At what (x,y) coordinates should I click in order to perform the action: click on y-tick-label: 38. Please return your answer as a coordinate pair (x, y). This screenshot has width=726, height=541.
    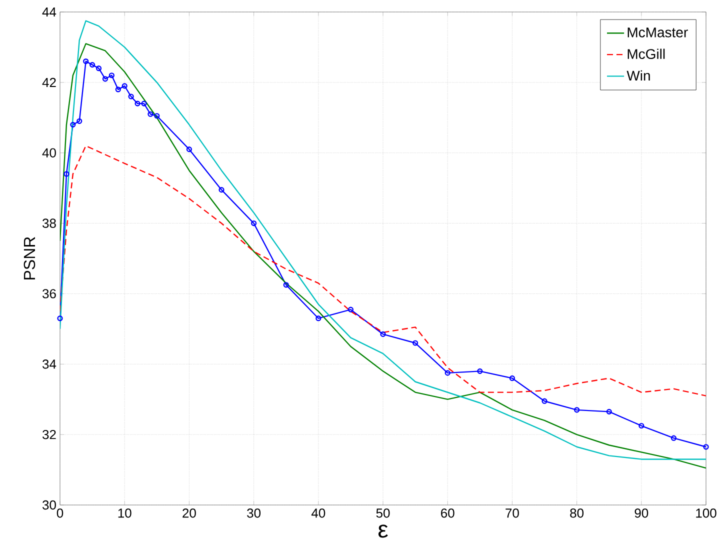
    Looking at the image, I should click on (49, 223).